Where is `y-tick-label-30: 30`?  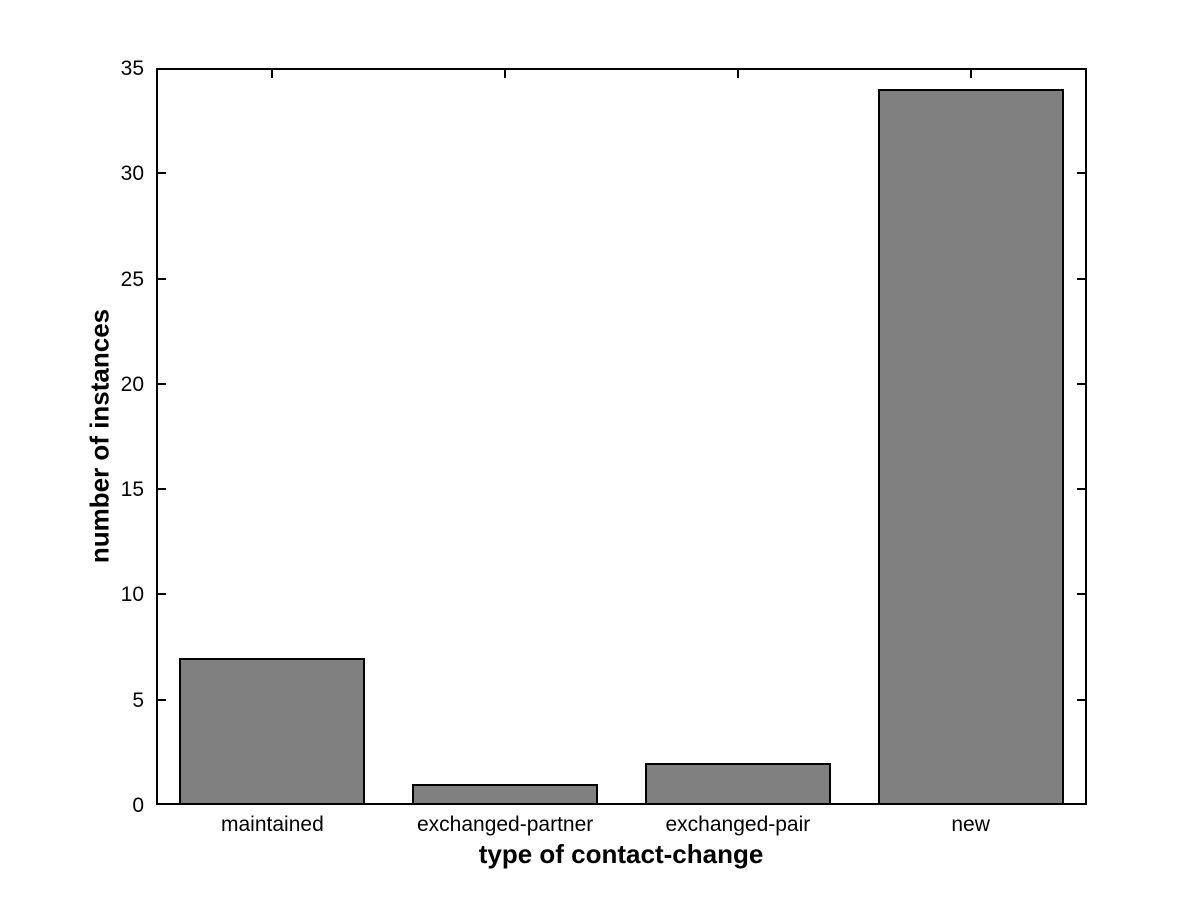 y-tick-label-30: 30 is located at coordinates (132, 174).